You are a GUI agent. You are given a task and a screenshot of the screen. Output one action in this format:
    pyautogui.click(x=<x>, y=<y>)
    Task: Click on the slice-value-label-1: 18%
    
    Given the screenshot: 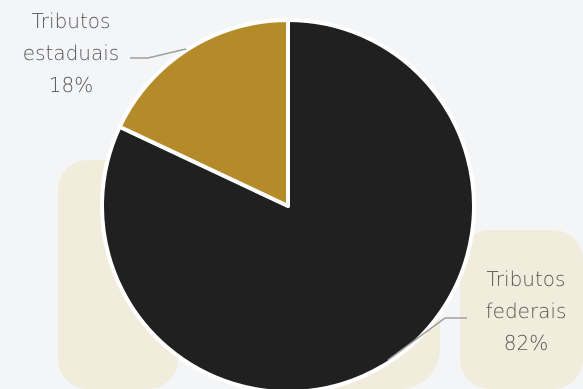 What is the action you would take?
    pyautogui.click(x=71, y=85)
    